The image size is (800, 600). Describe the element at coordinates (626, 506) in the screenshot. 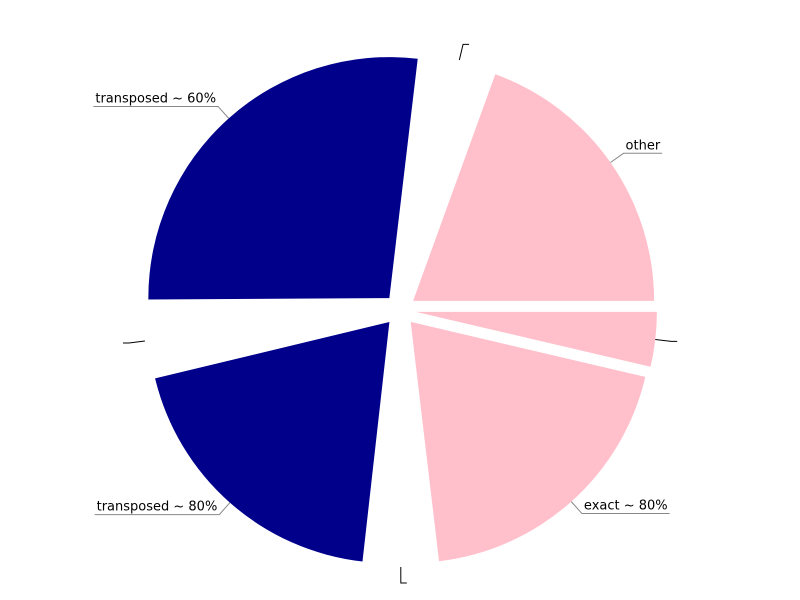

I see `slice-label-exact-80: exact ~ 80%` at that location.